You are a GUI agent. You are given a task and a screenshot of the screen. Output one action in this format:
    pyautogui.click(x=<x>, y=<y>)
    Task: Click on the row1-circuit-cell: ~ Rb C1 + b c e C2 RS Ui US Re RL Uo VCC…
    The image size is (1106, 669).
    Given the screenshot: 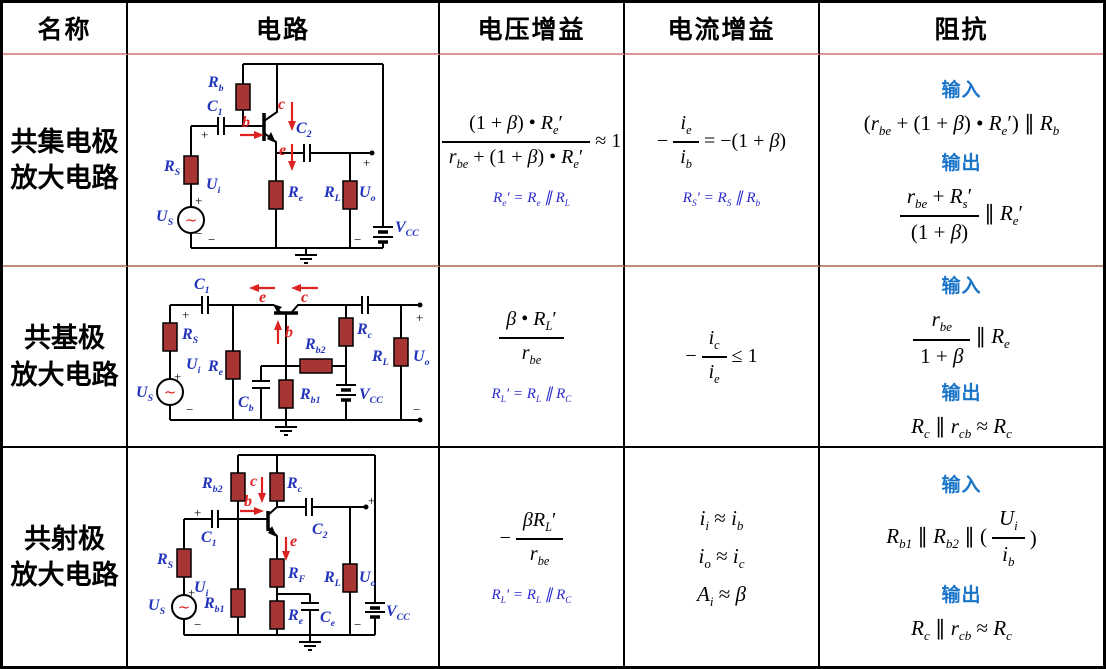 What is the action you would take?
    pyautogui.click(x=284, y=161)
    